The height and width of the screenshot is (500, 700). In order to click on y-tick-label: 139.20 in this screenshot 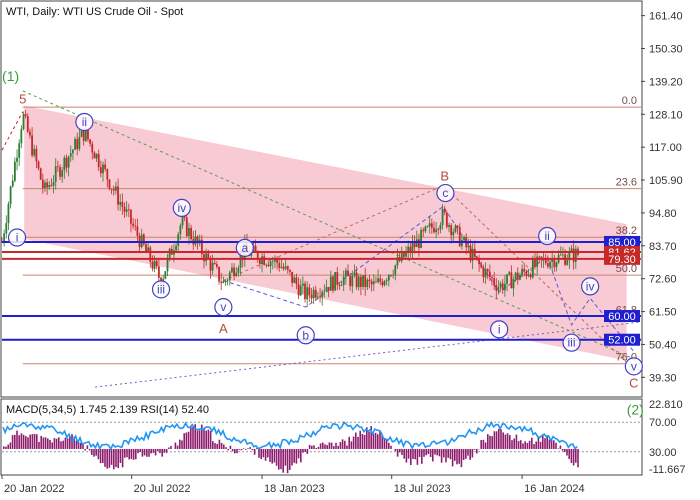, I will do `click(666, 82)`.